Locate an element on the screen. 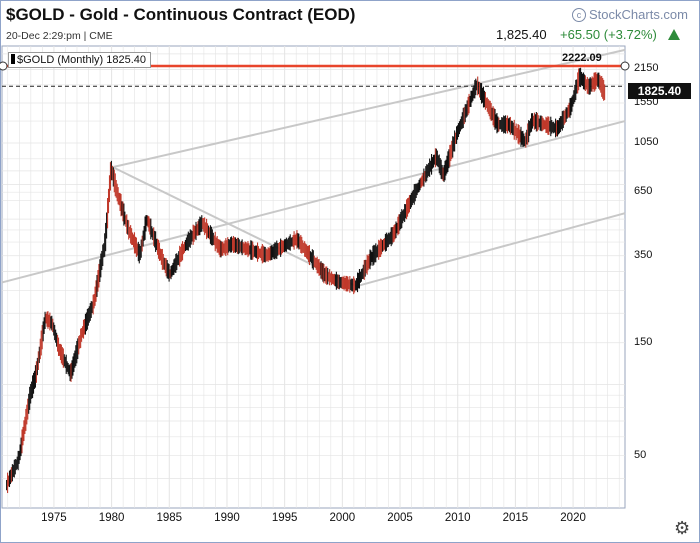  legend-label: $GOLD (Monthly) 1825.40 is located at coordinates (82, 60).